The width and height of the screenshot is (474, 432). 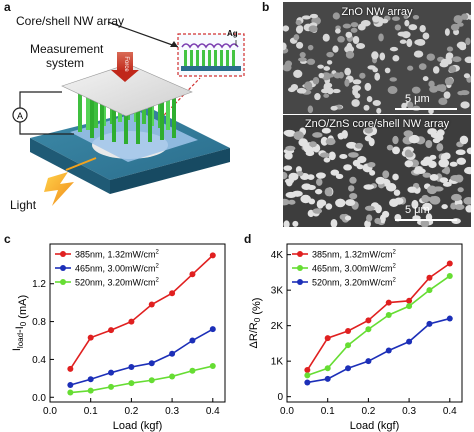 What do you see at coordinates (23, 205) in the screenshot?
I see `label-light: Light` at bounding box center [23, 205].